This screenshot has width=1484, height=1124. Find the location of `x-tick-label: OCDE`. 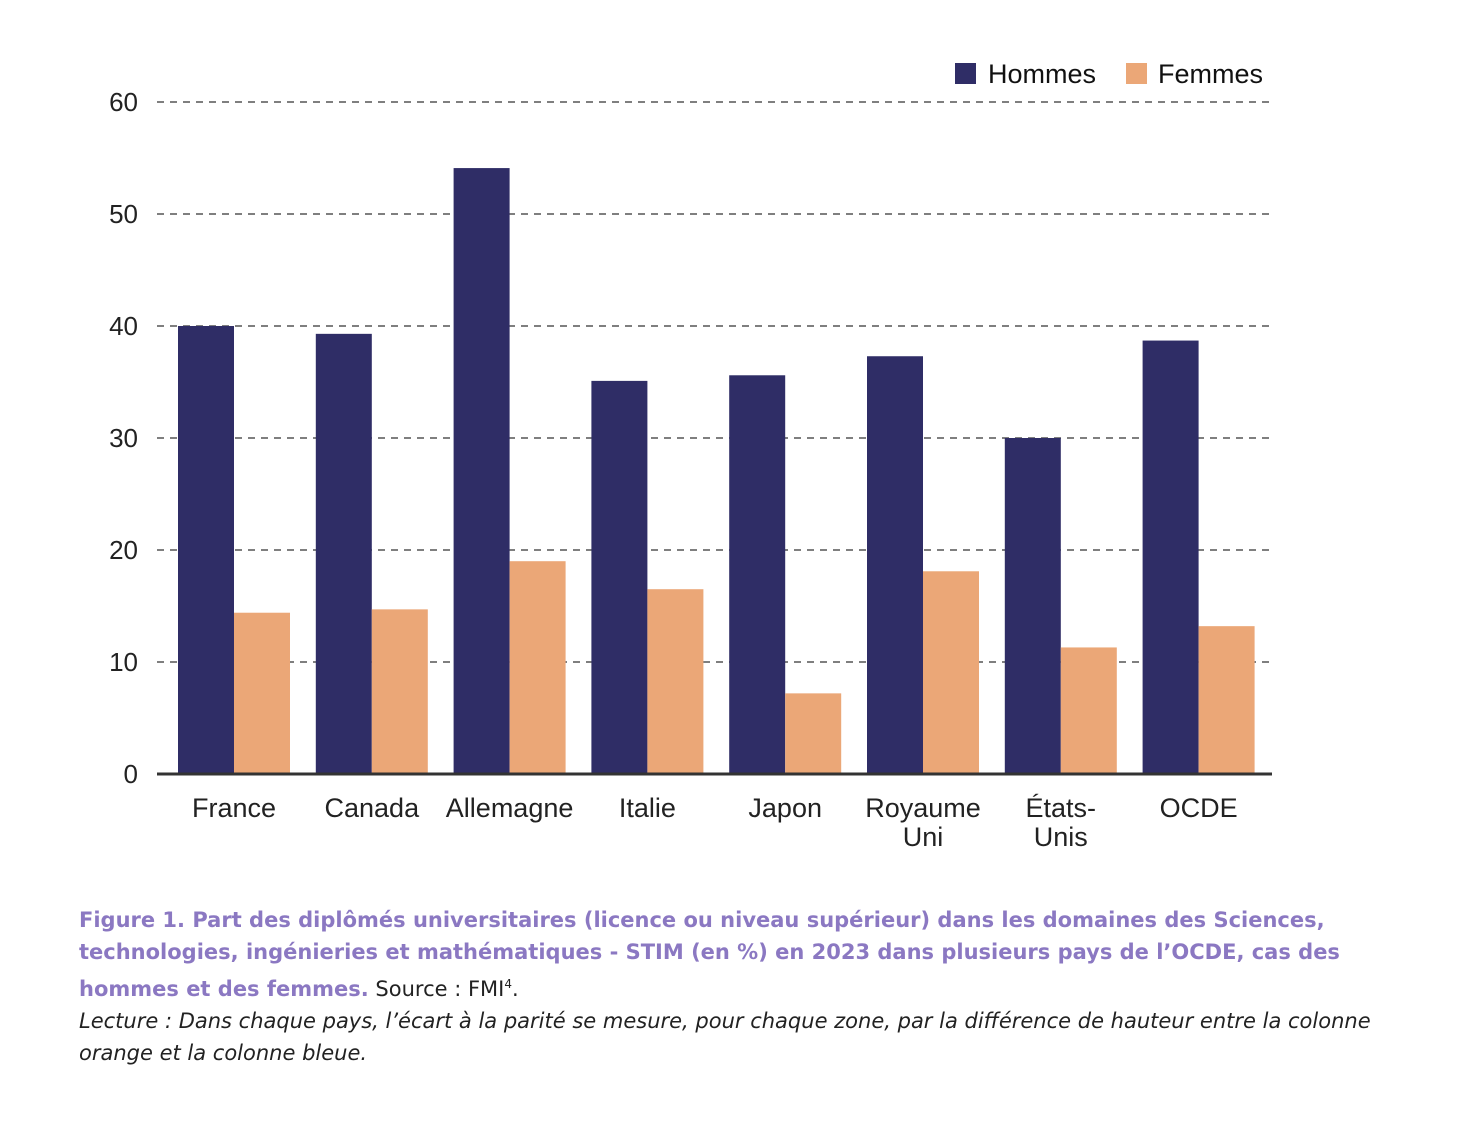

x-tick-label: OCDE is located at coordinates (1199, 808).